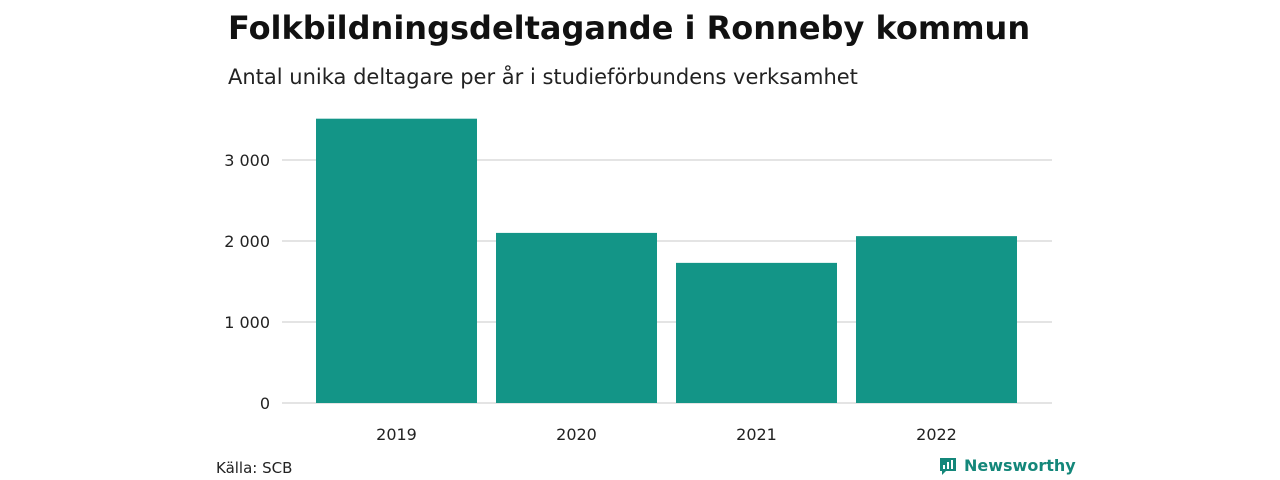 The image size is (1280, 480). Describe the element at coordinates (948, 466) in the screenshot. I see `bar-chart-logo-icon` at that location.